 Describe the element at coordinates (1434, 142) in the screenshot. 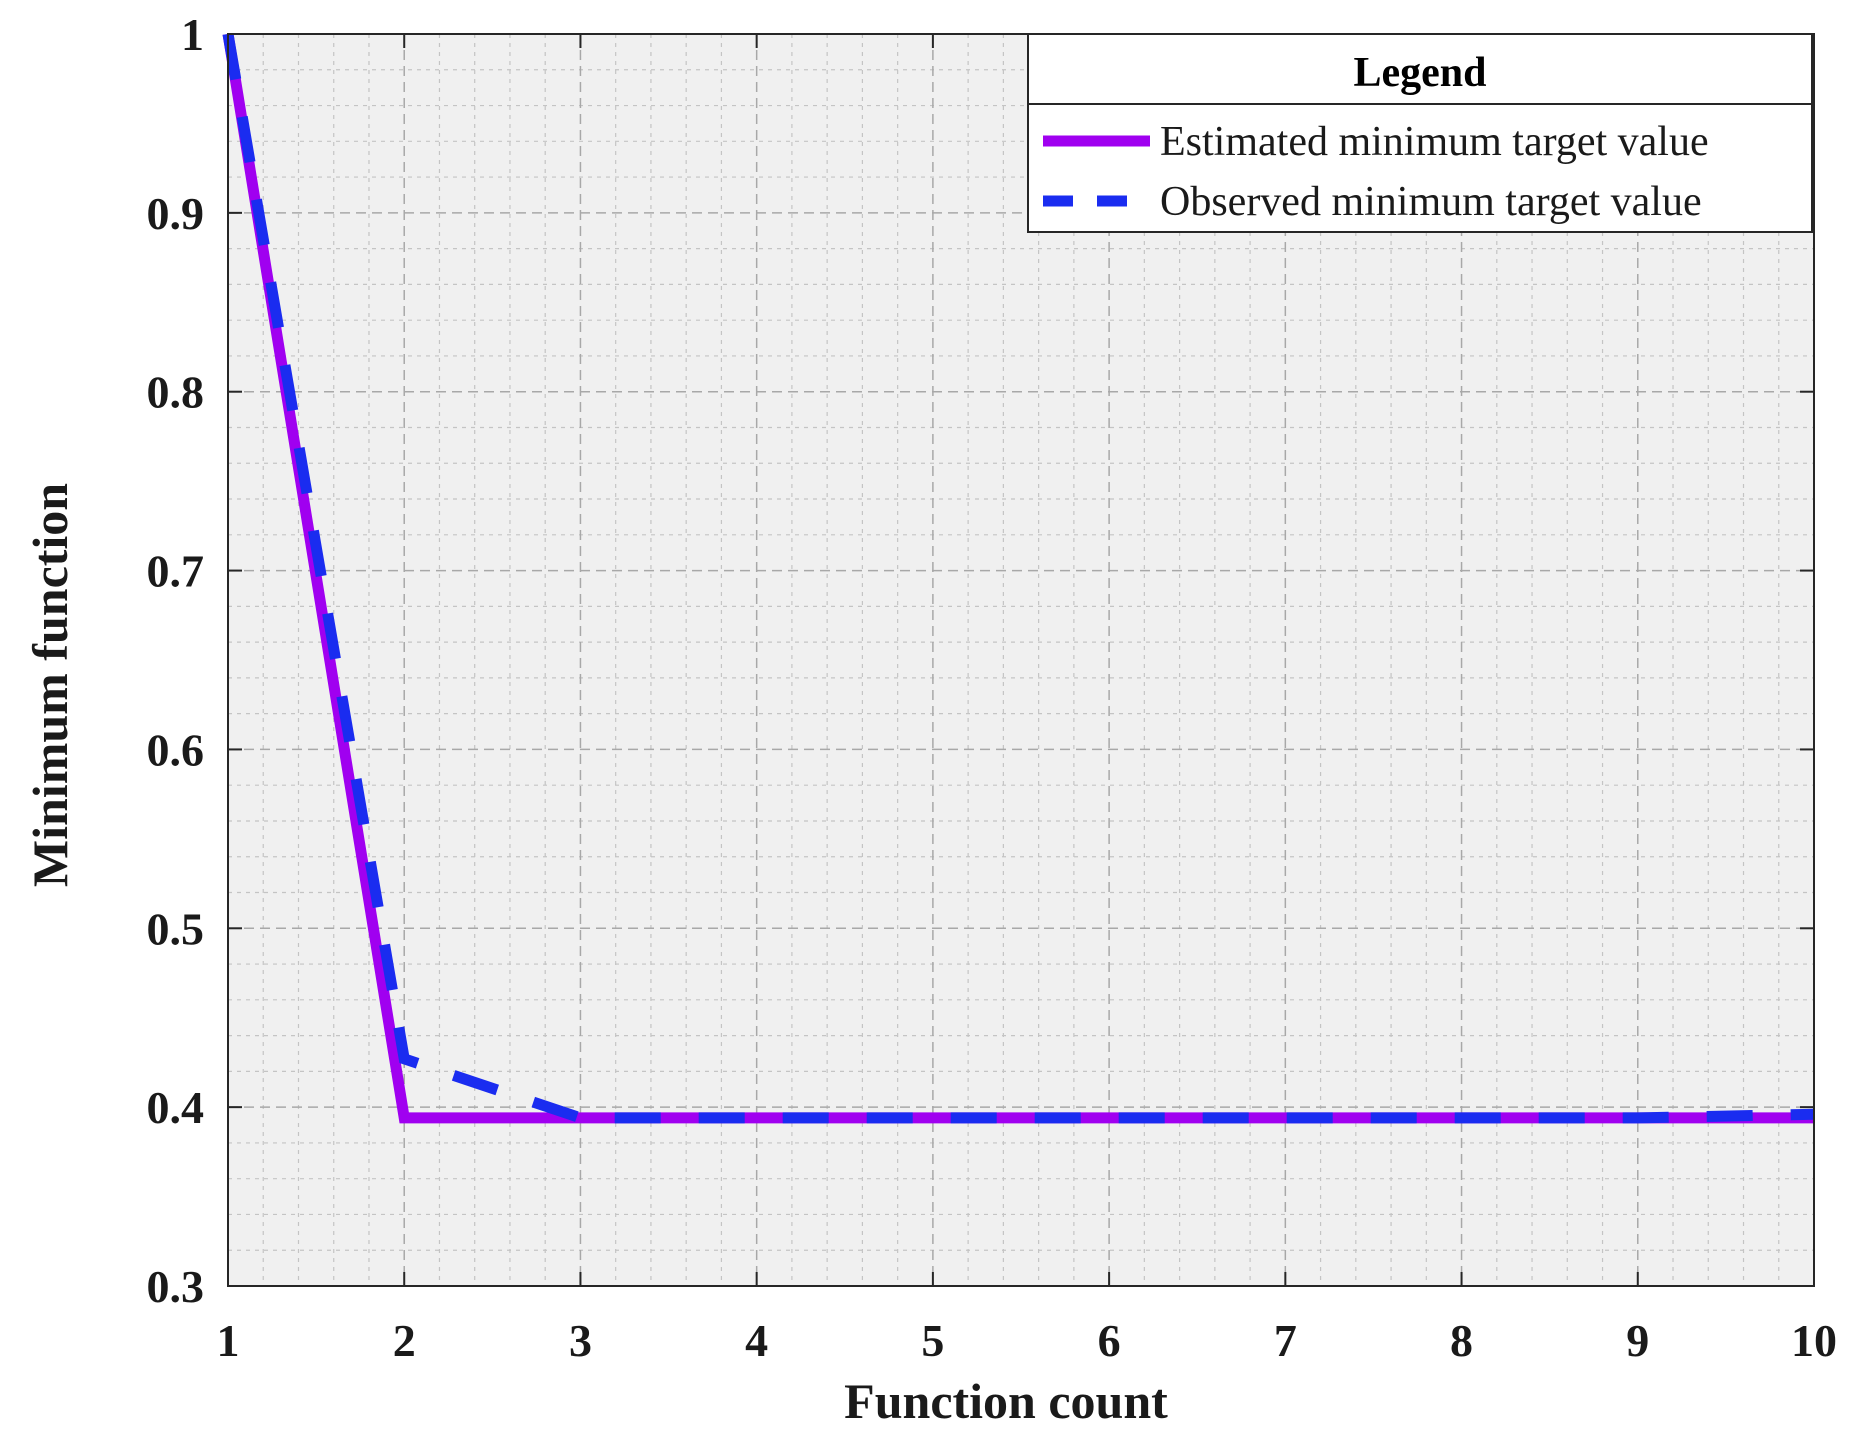

I see `legend-label-estimated: Estimated minimum target value` at that location.